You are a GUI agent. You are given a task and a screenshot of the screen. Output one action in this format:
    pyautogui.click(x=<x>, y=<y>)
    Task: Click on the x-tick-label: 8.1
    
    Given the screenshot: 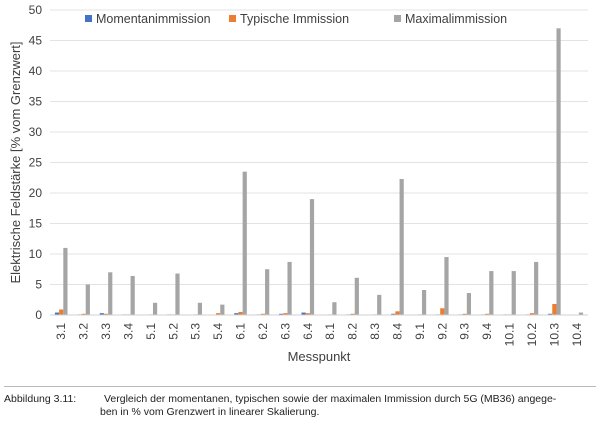 What is the action you would take?
    pyautogui.click(x=330, y=331)
    